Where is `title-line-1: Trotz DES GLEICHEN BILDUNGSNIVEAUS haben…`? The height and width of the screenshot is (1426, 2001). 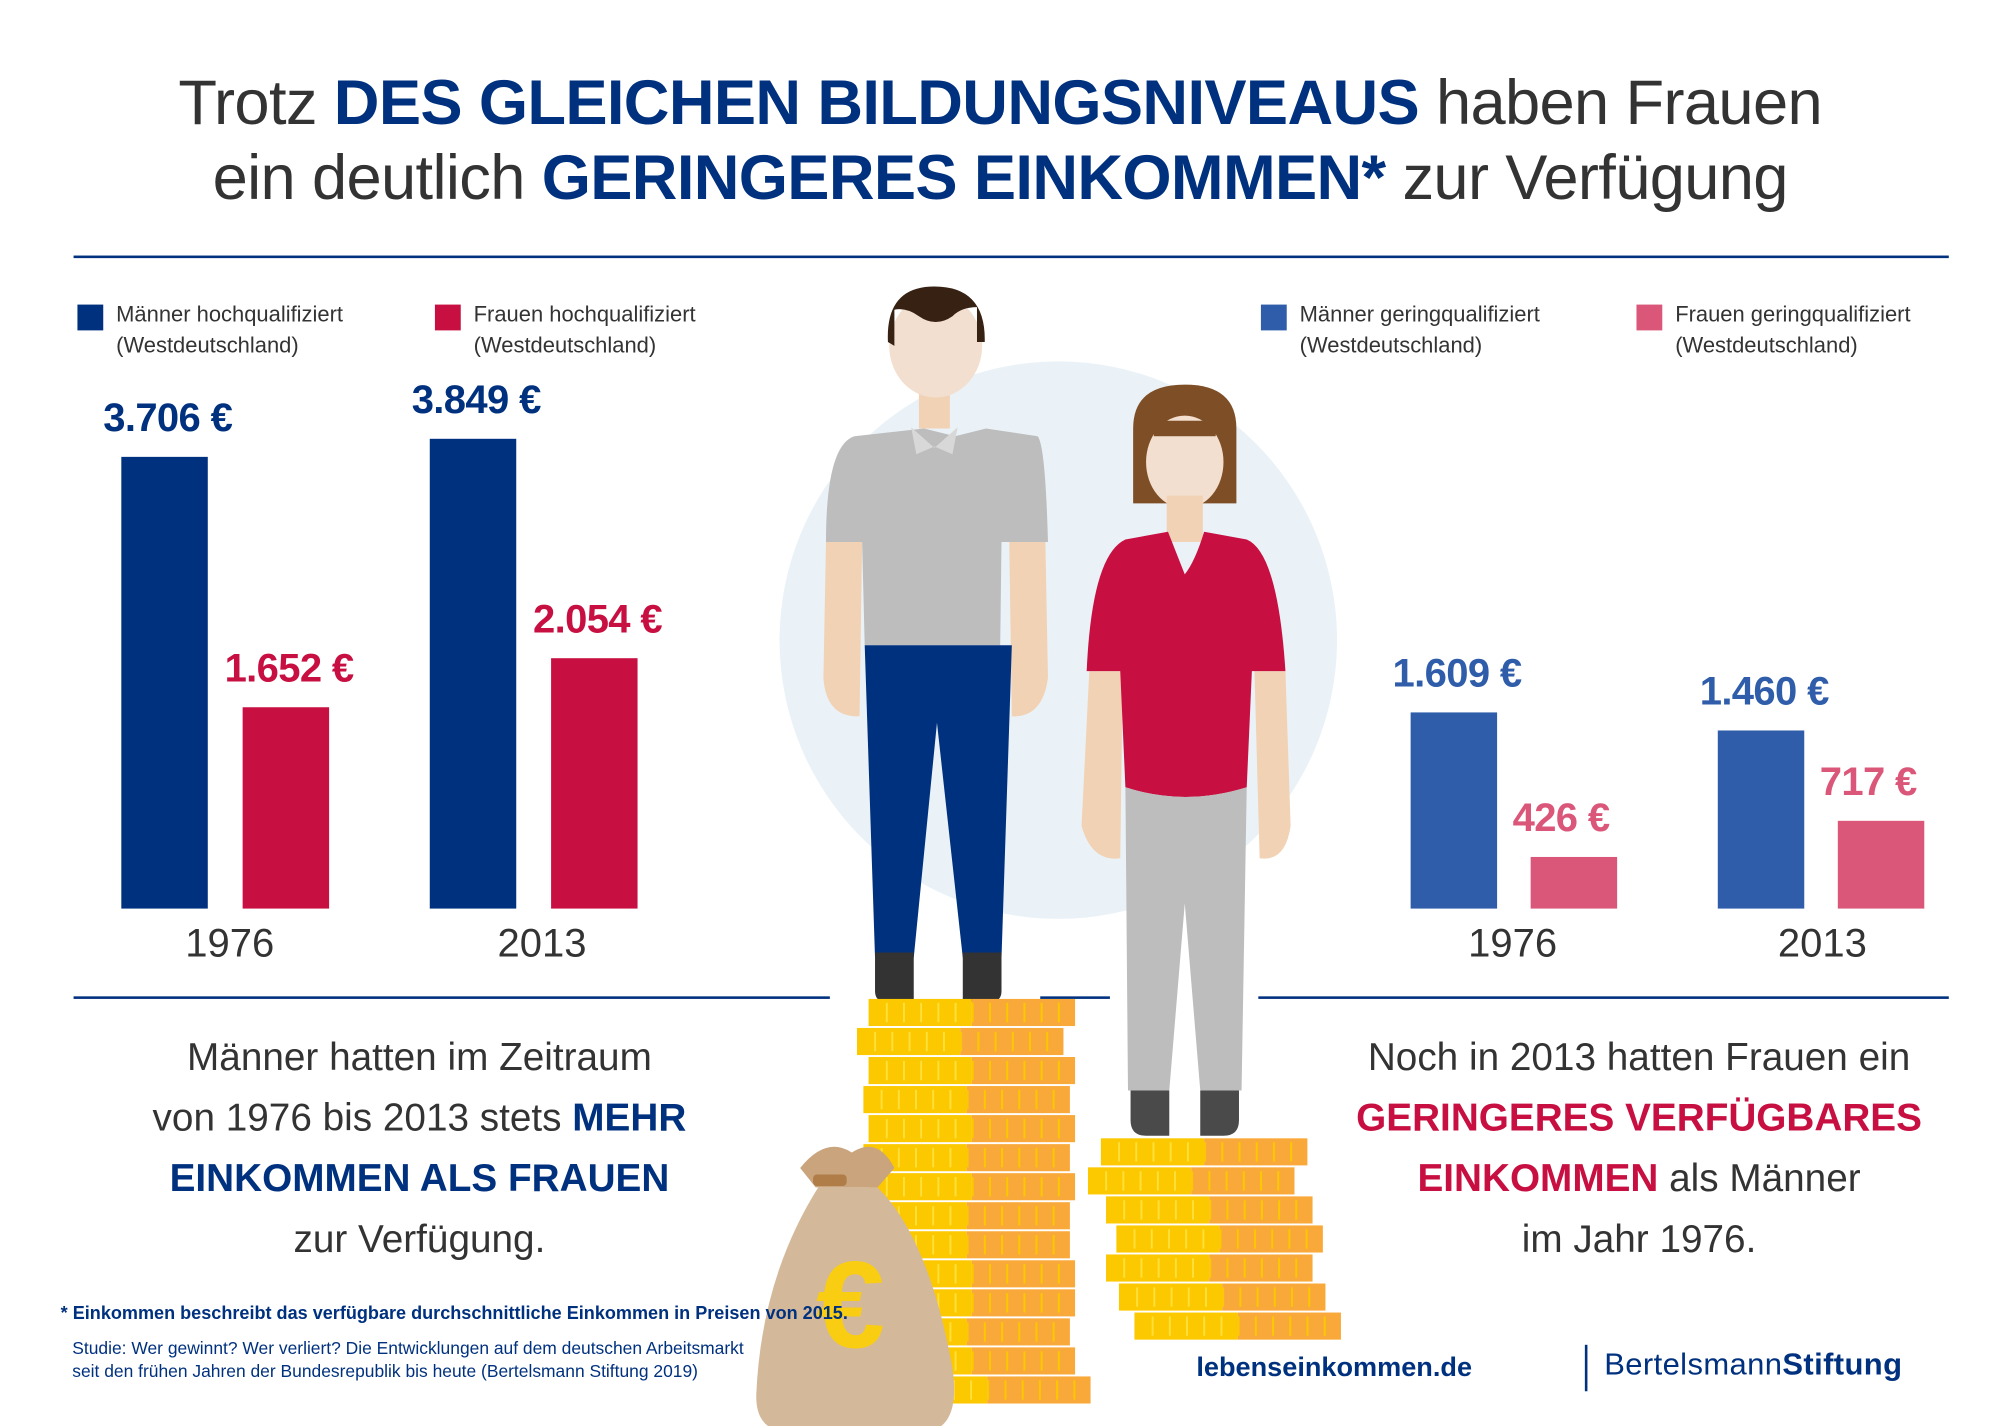 title-line-1: Trotz DES GLEICHEN BILDUNGSNIVEAUS haben… is located at coordinates (1000, 103).